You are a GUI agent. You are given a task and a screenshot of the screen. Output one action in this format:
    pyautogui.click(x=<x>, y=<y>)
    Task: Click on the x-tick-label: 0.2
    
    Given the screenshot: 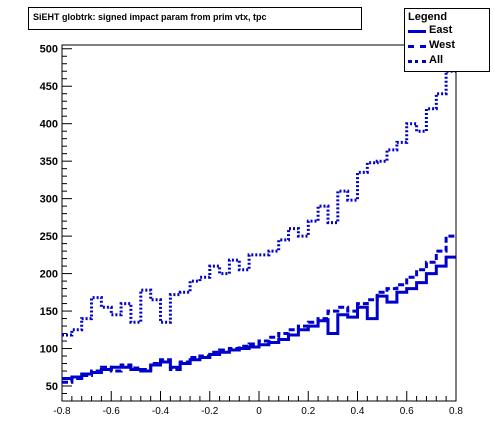 What is the action you would take?
    pyautogui.click(x=308, y=411)
    